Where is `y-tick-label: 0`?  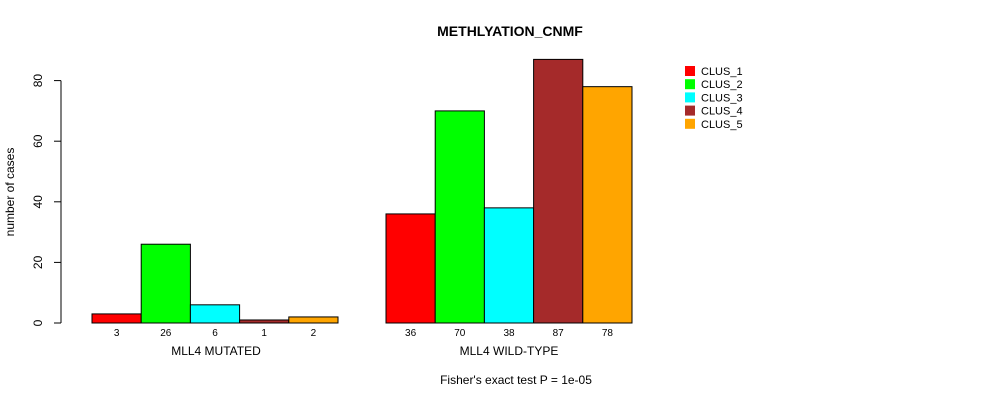
y-tick-label: 0 is located at coordinates (38, 322).